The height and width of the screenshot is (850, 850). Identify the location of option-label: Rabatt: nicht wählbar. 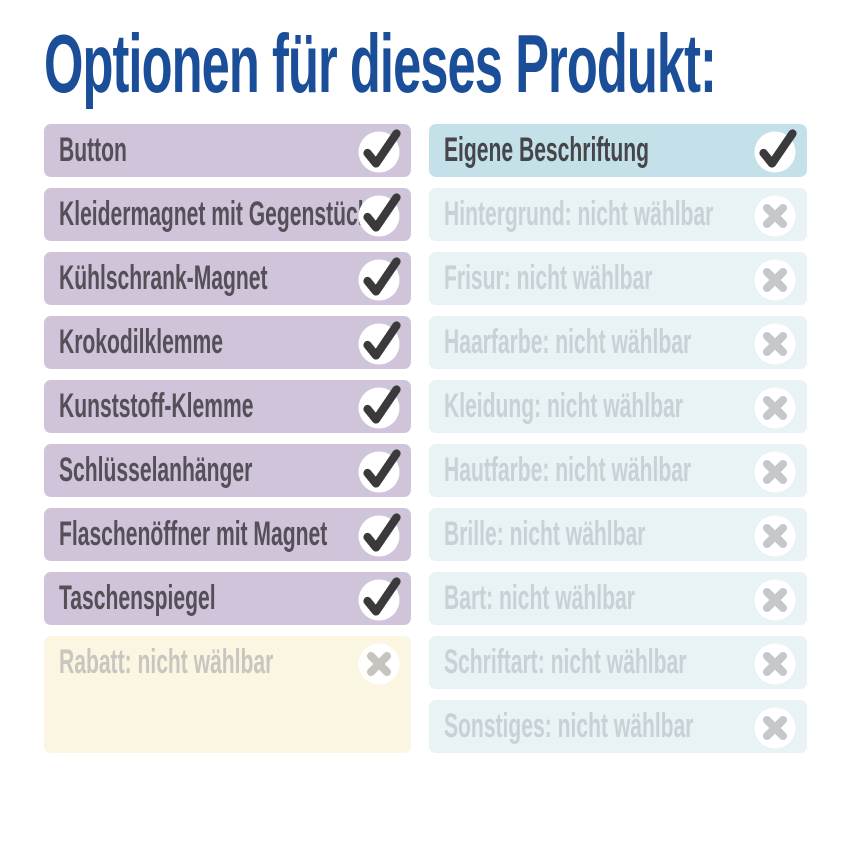
(166, 662).